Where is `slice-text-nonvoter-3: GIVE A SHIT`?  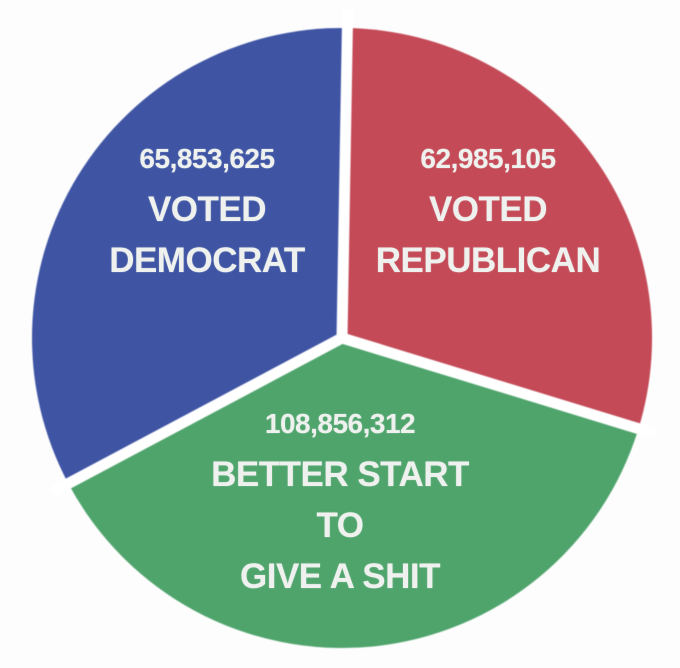 slice-text-nonvoter-3: GIVE A SHIT is located at coordinates (340, 576).